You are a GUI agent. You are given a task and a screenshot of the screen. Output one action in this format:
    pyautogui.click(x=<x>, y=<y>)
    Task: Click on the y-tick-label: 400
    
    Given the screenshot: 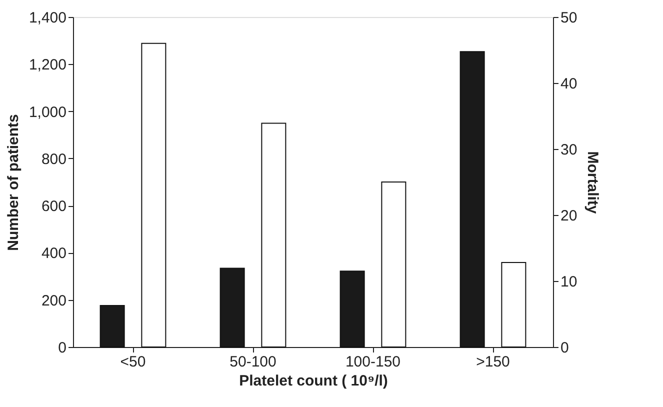 What is the action you would take?
    pyautogui.click(x=53, y=253)
    